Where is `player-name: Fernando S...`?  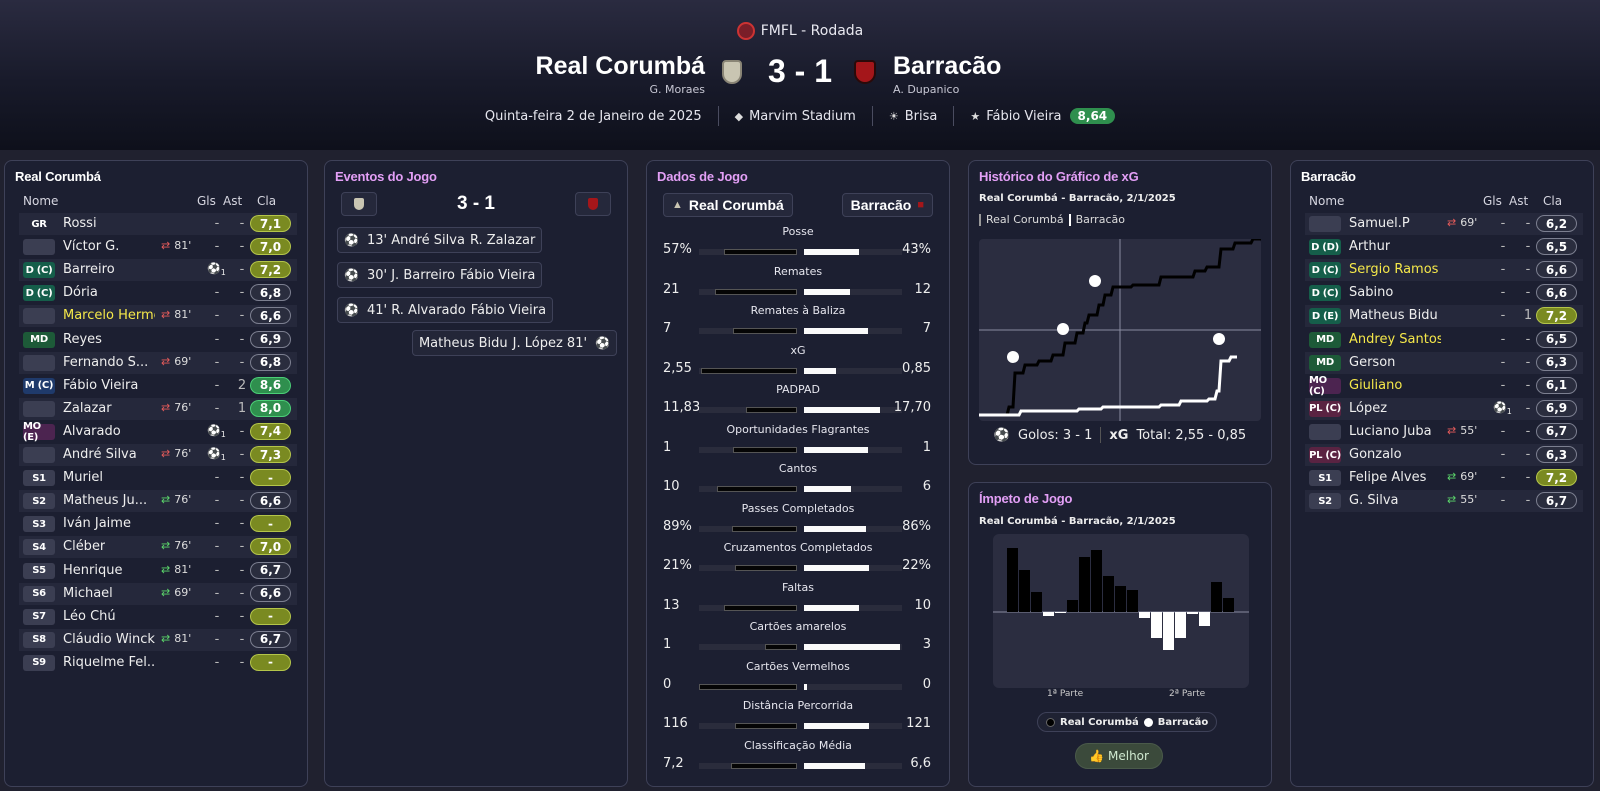 player-name: Fernando S... is located at coordinates (106, 362).